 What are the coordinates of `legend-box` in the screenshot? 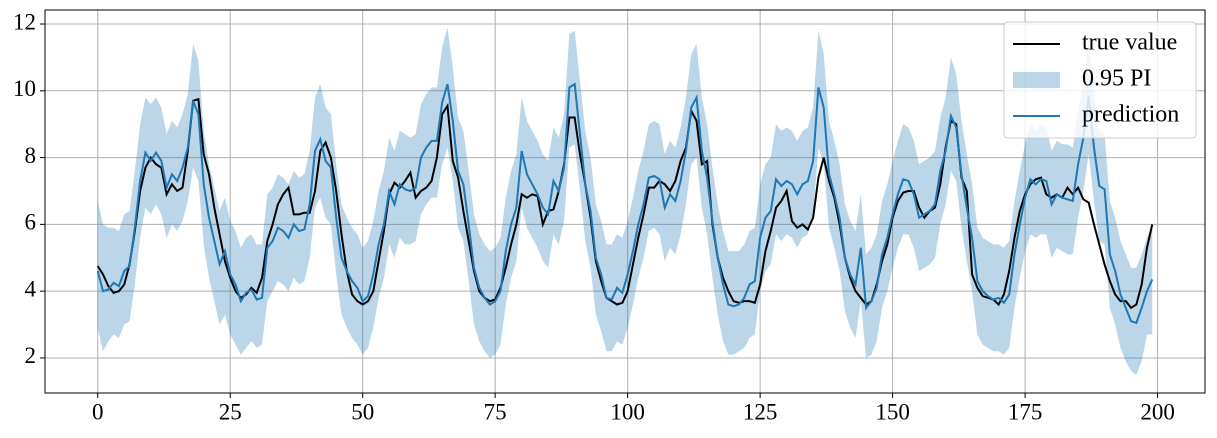 It's located at (1100, 80).